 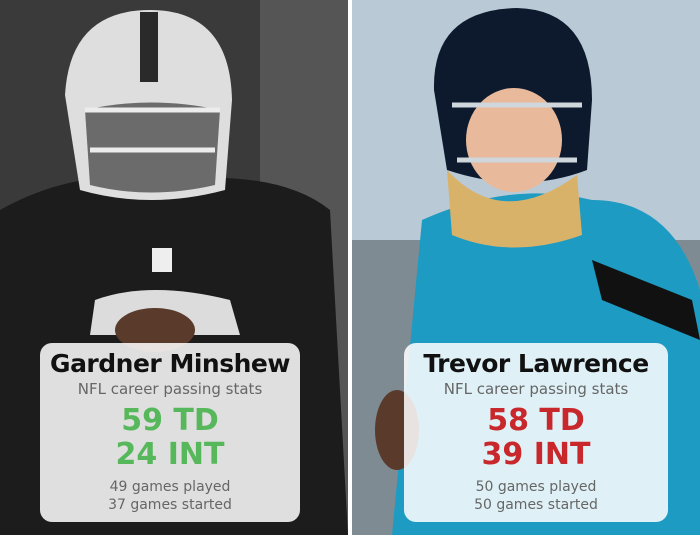 I want to click on player-name: Gardner Minshew, so click(x=170, y=363).